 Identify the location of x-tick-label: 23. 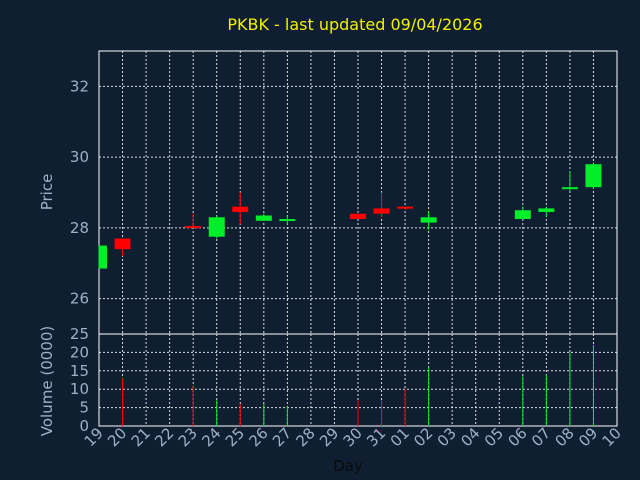
(188, 437).